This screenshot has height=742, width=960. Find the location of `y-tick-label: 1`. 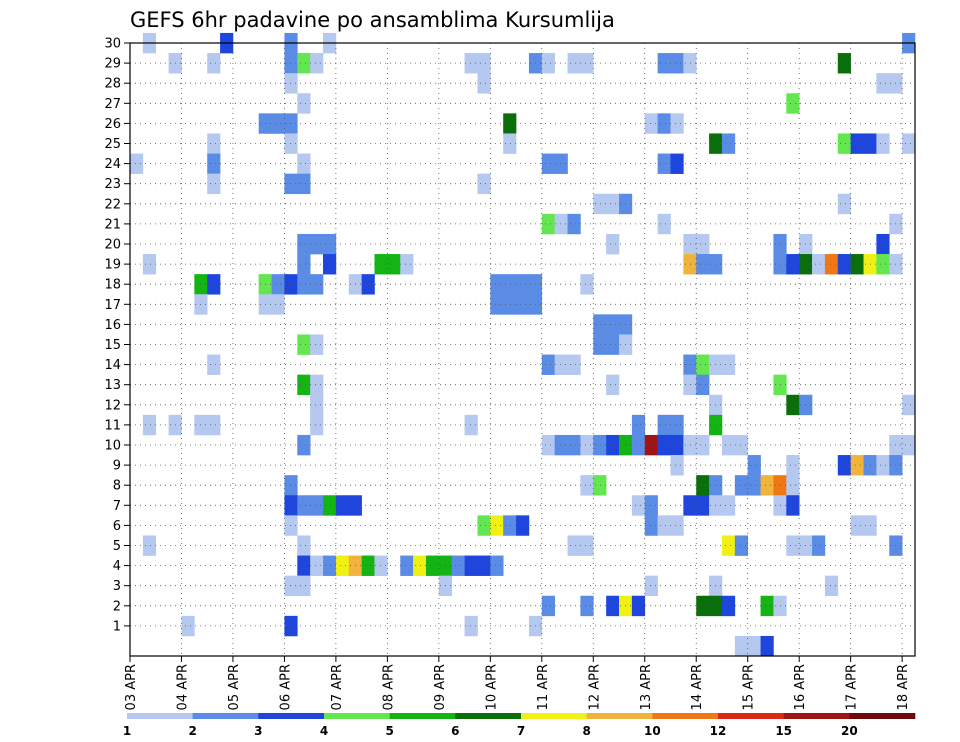

y-tick-label: 1 is located at coordinates (117, 626).